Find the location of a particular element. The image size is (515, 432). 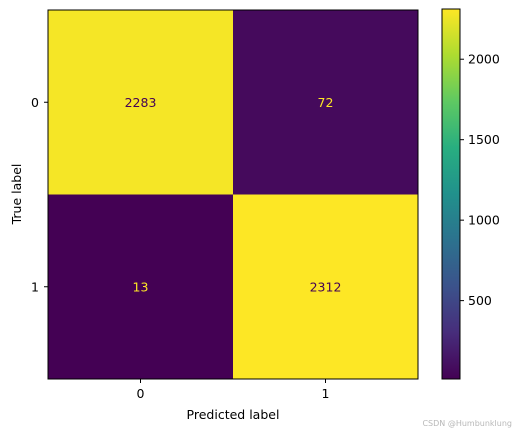

y-axis-ticks: 01 is located at coordinates (39, 194).